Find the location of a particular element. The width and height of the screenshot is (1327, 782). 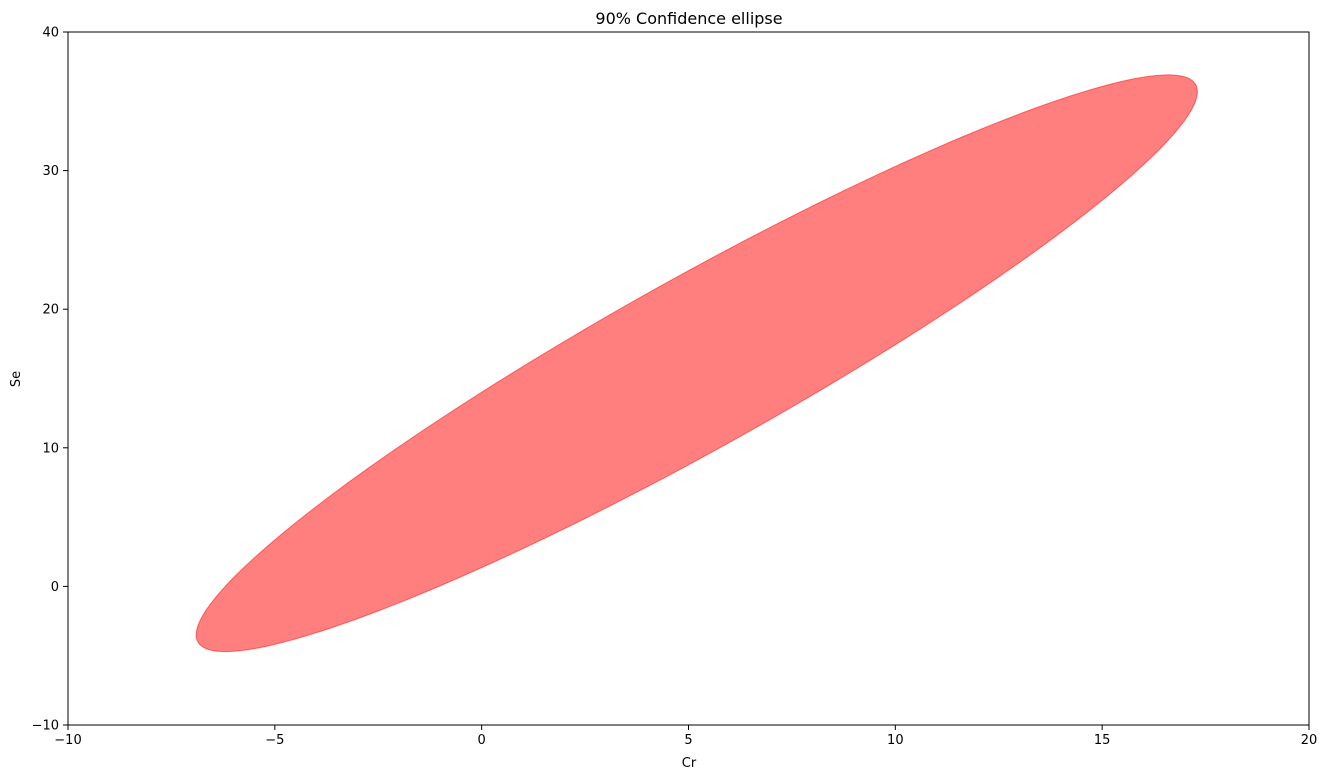

y-tick-label: −10 is located at coordinates (45, 726).